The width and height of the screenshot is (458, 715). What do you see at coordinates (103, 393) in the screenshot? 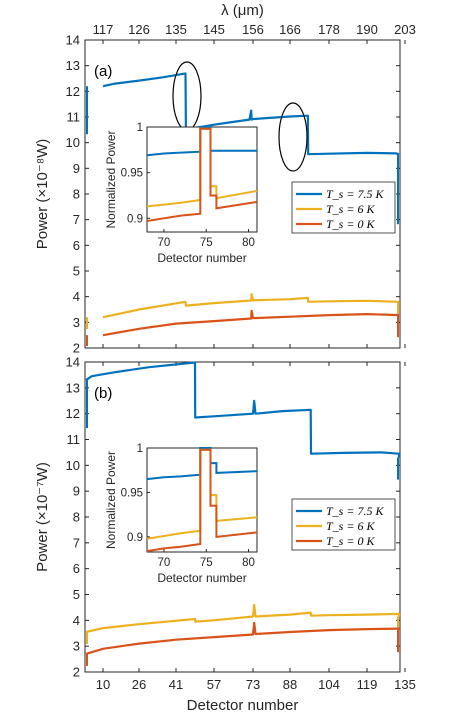
I see `panel-label: (b)` at bounding box center [103, 393].